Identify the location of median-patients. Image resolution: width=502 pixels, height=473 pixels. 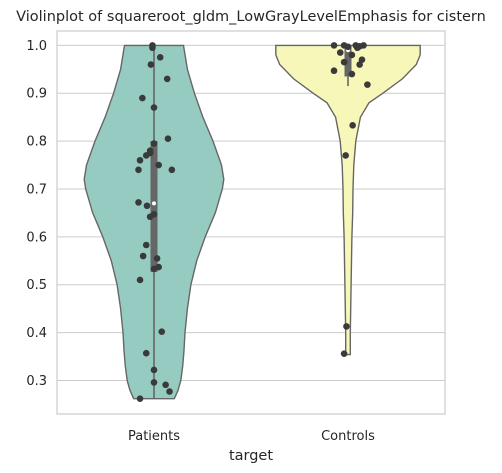
(154, 203).